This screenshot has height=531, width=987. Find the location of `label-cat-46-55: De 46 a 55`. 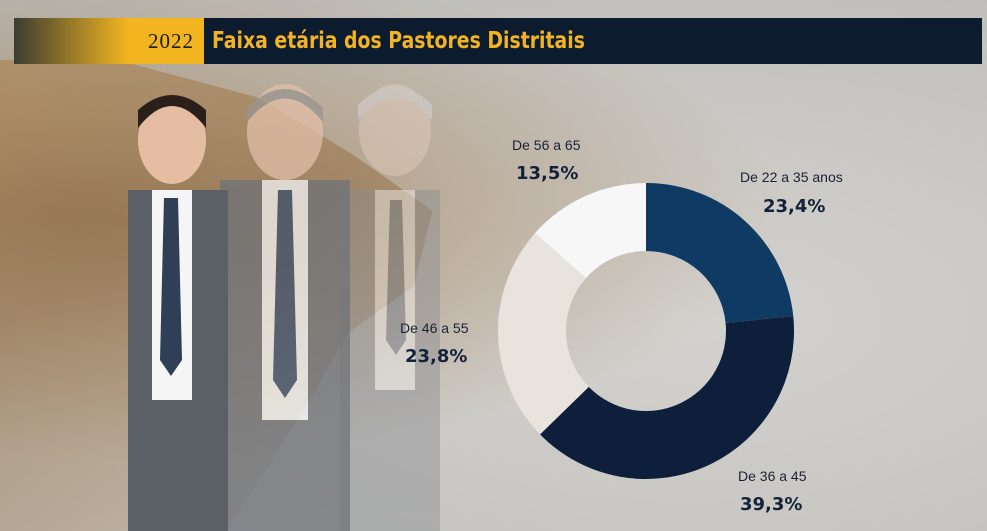

label-cat-46-55: De 46 a 55 is located at coordinates (434, 328).